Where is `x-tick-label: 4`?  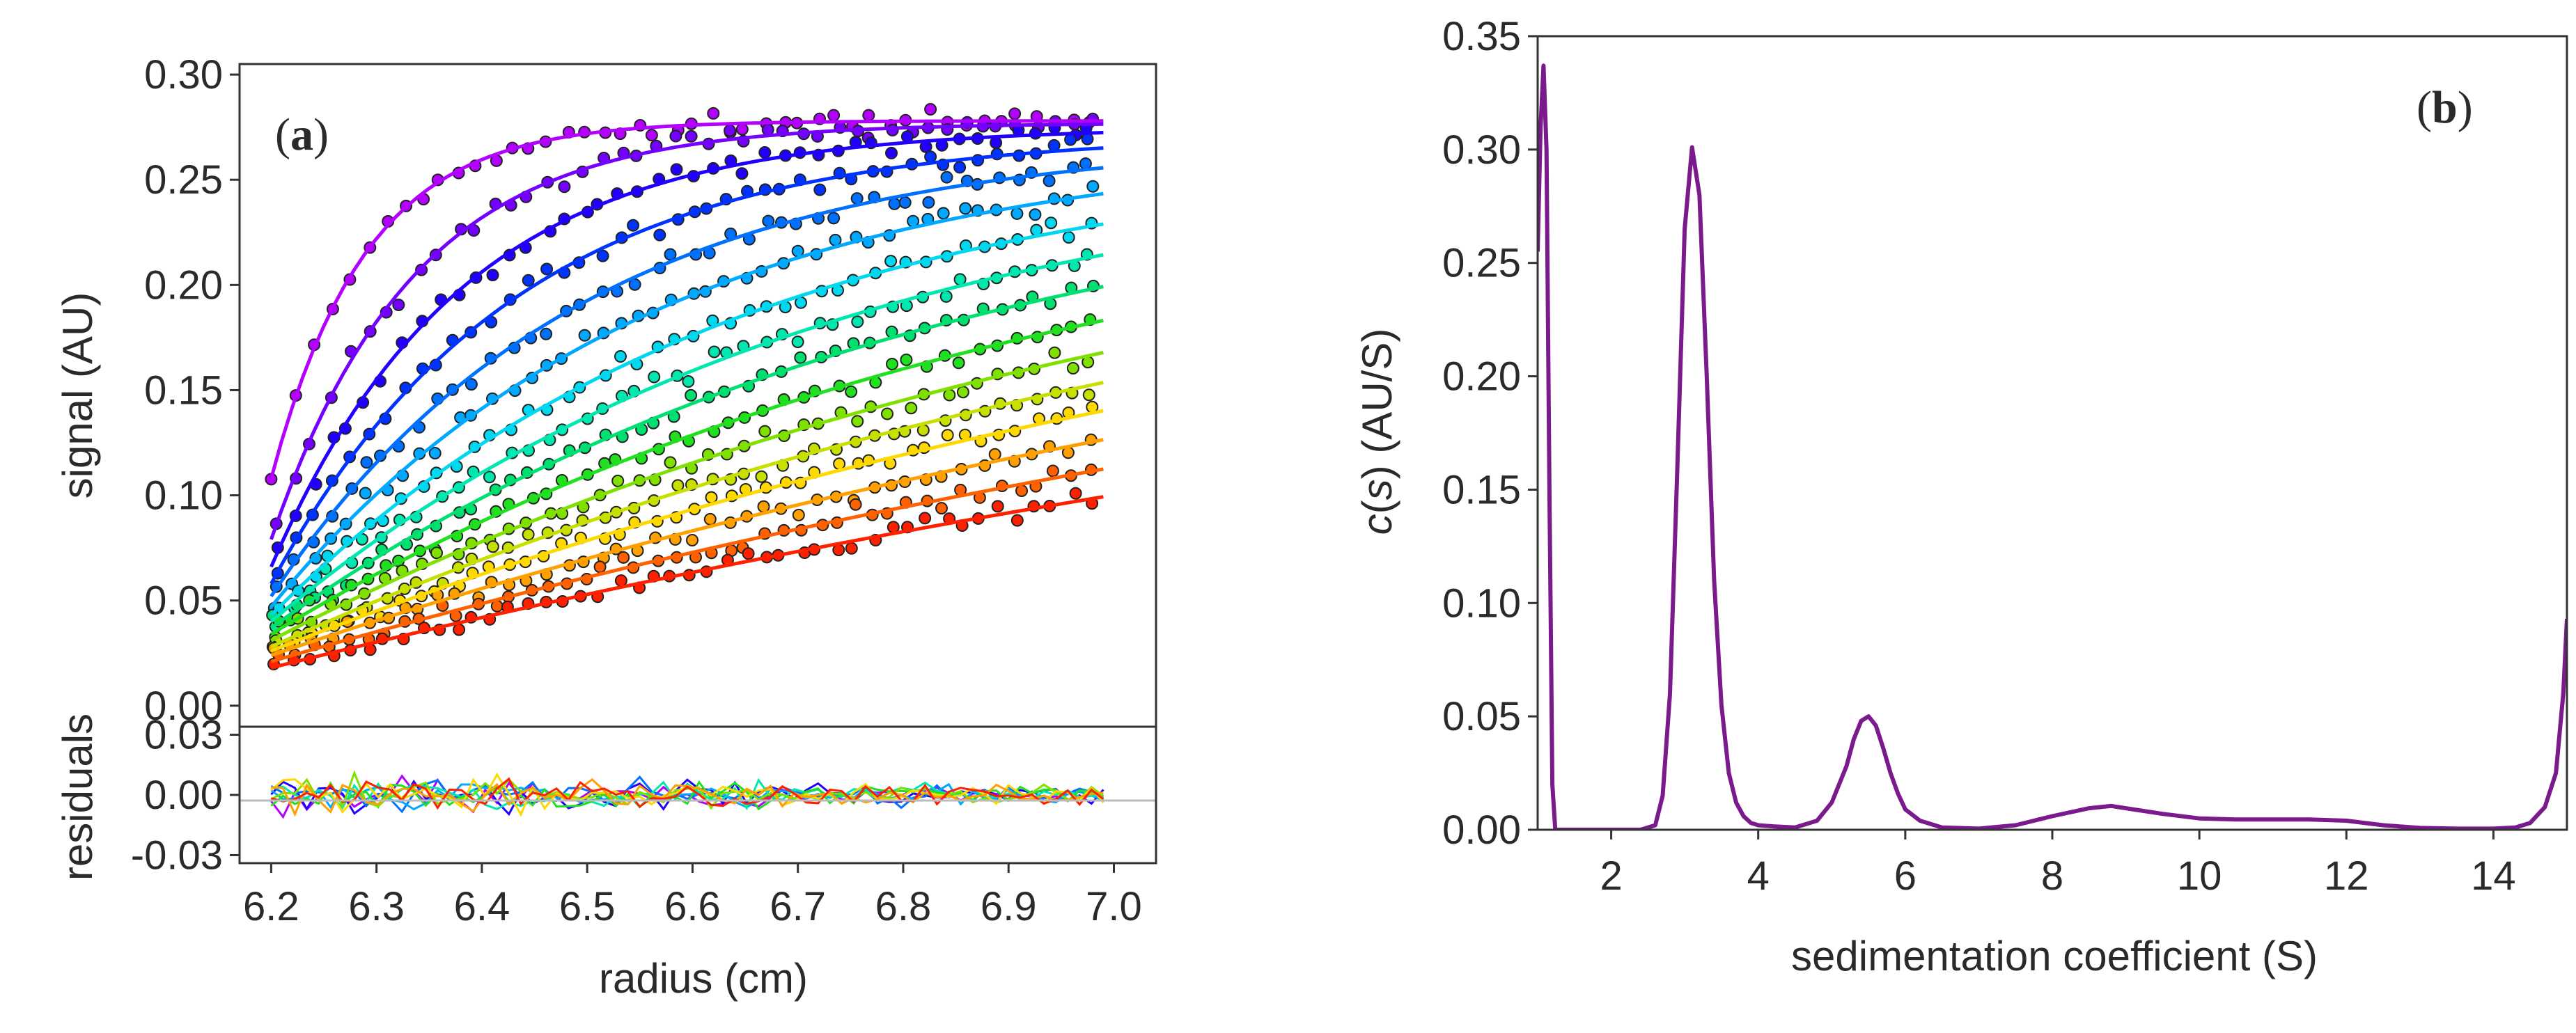 x-tick-label: 4 is located at coordinates (1758, 876).